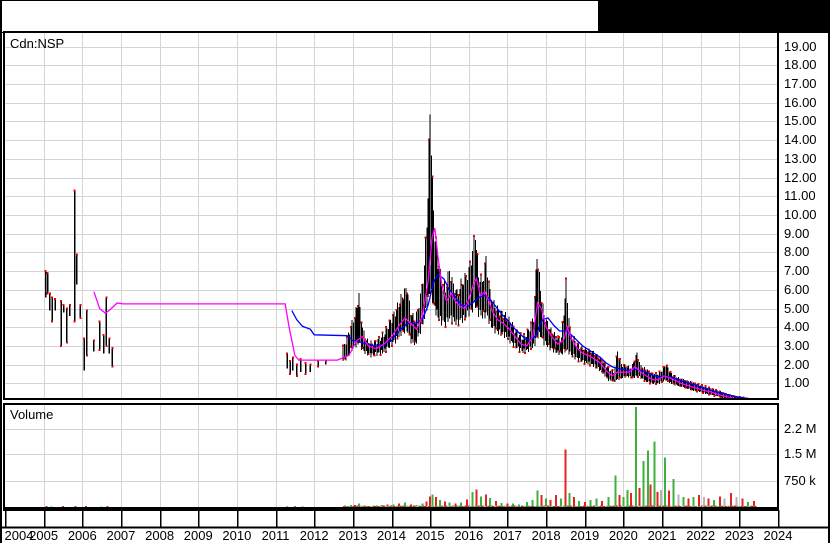 Image resolution: width=830 pixels, height=543 pixels. Describe the element at coordinates (32, 414) in the screenshot. I see `volume-pane-label: Volume` at that location.